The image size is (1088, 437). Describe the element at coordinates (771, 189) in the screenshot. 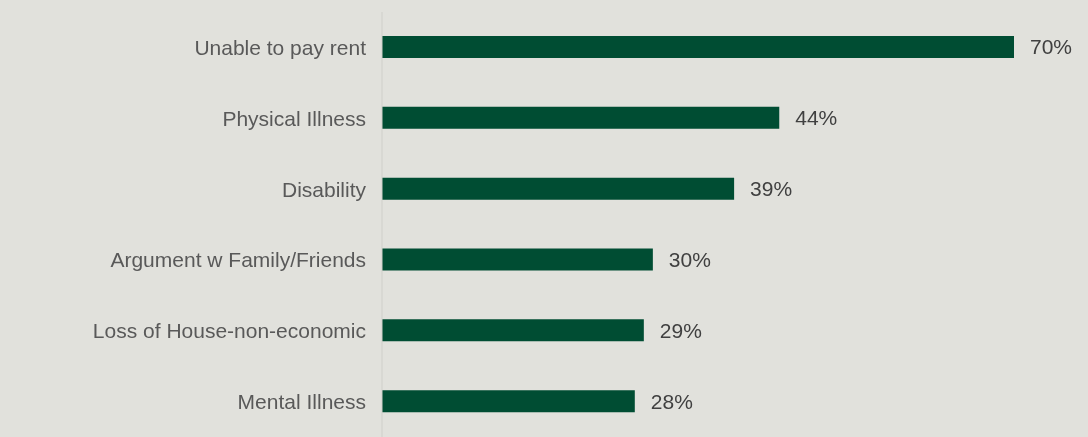

I see `data-label: 39%` at that location.